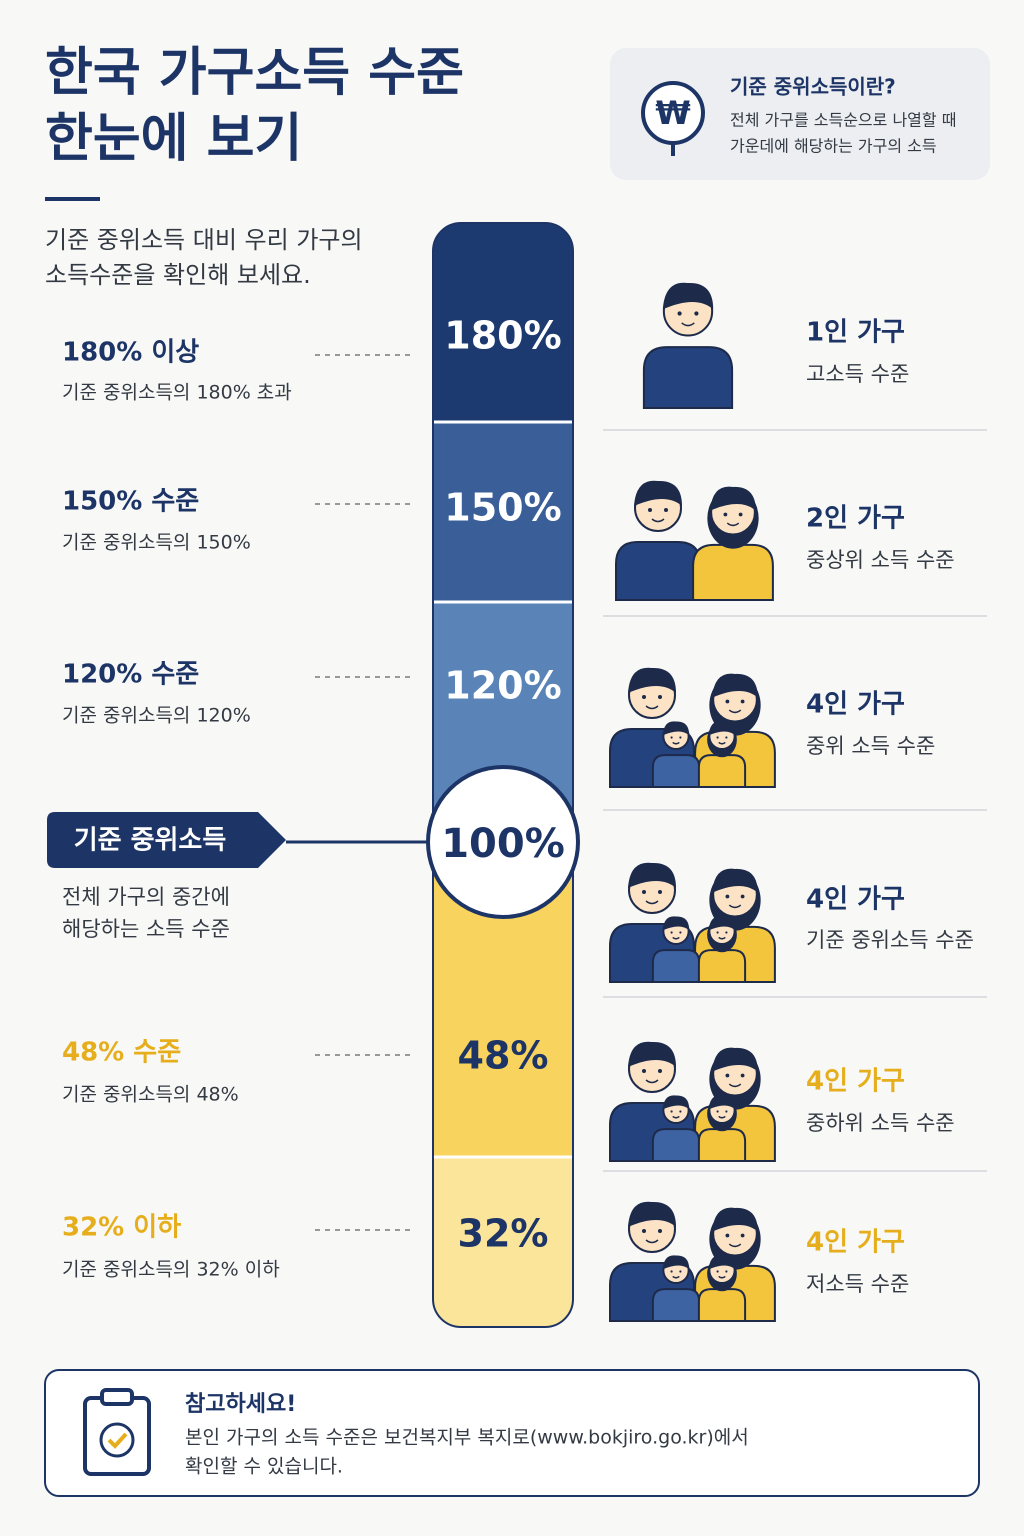  I want to click on check-circle, so click(117, 1440).